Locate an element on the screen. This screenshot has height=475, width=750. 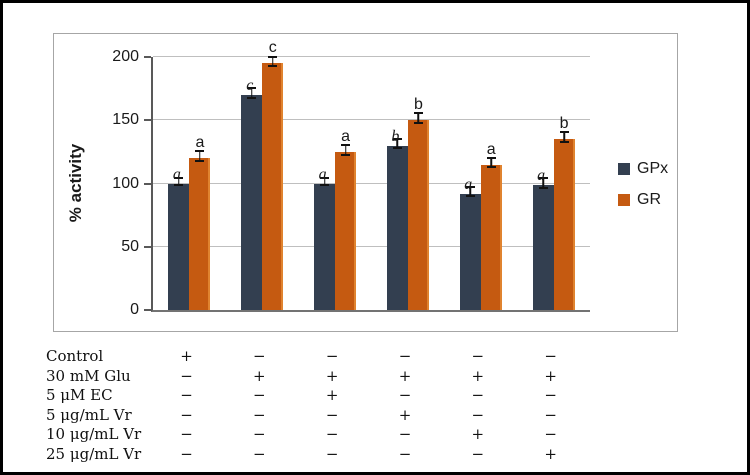
error-bar-GPx-group6 is located at coordinates (543, 182).